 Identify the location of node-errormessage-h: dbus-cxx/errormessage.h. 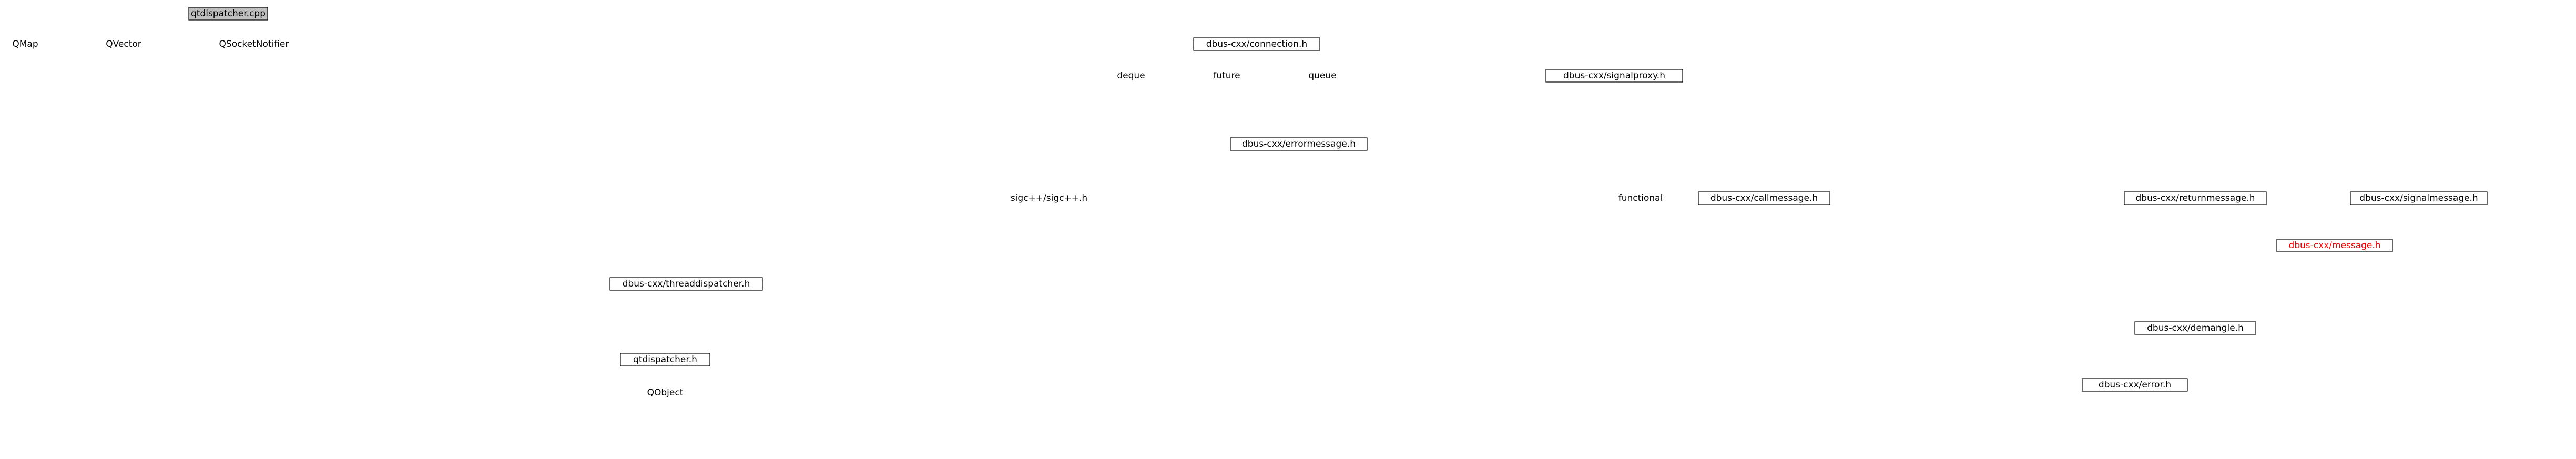
(1299, 144).